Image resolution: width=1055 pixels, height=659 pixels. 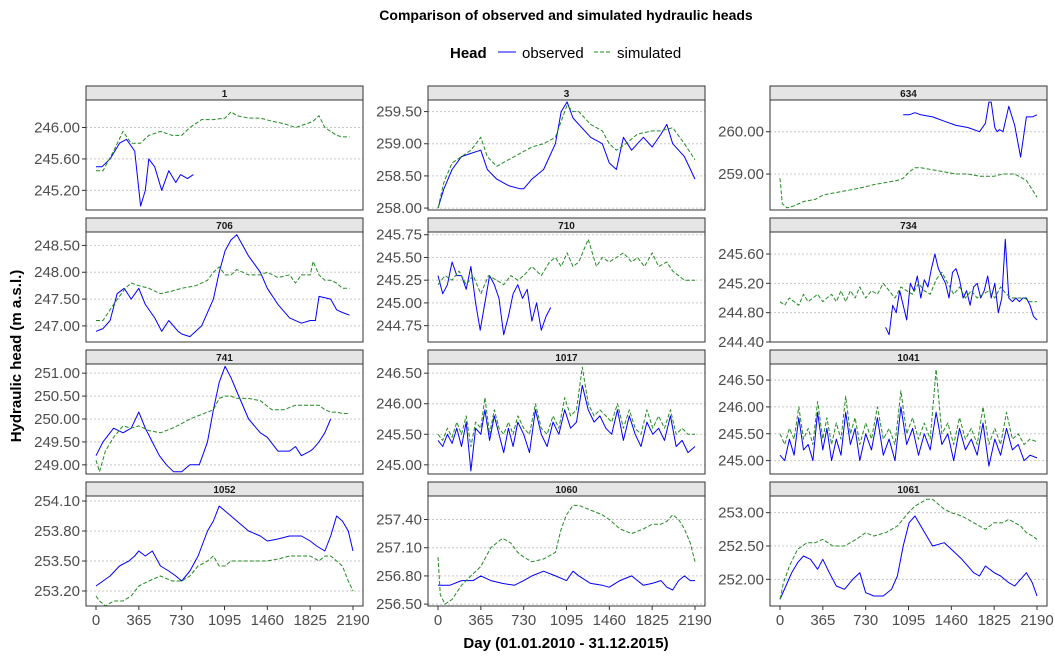 I want to click on y-tick-label: 253.50, so click(x=57, y=561).